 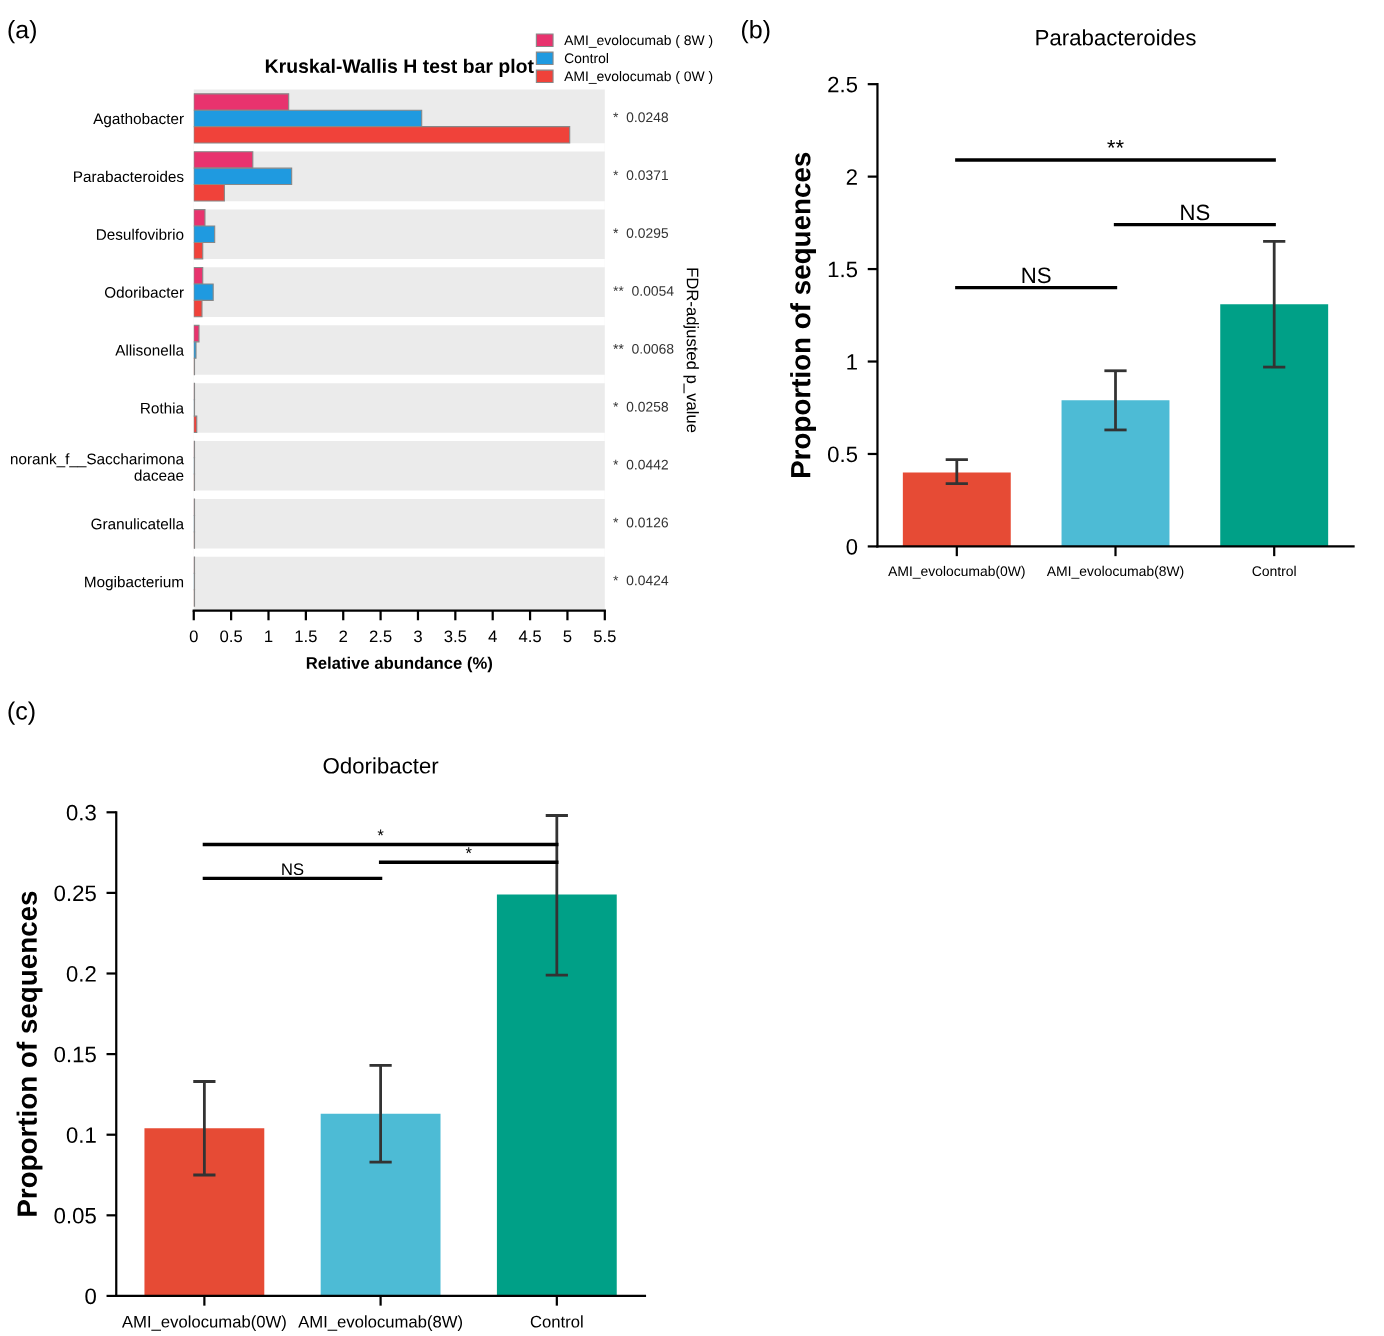 What do you see at coordinates (75, 1054) in the screenshot?
I see `y-tick-label: 0.15` at bounding box center [75, 1054].